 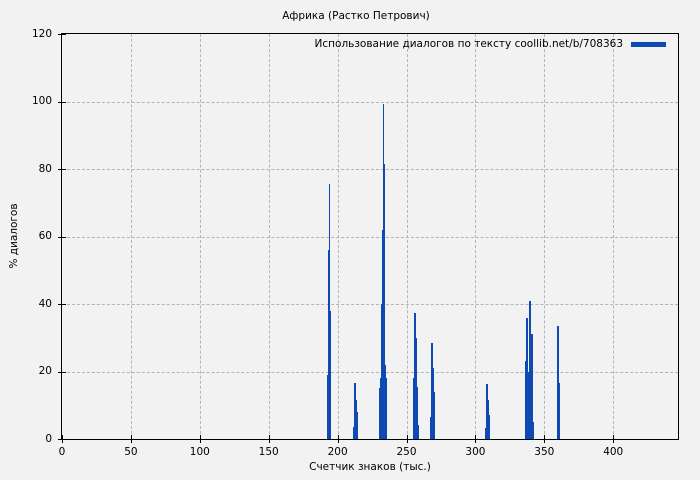 What do you see at coordinates (45, 371) in the screenshot?
I see `y-tick-label: 20` at bounding box center [45, 371].